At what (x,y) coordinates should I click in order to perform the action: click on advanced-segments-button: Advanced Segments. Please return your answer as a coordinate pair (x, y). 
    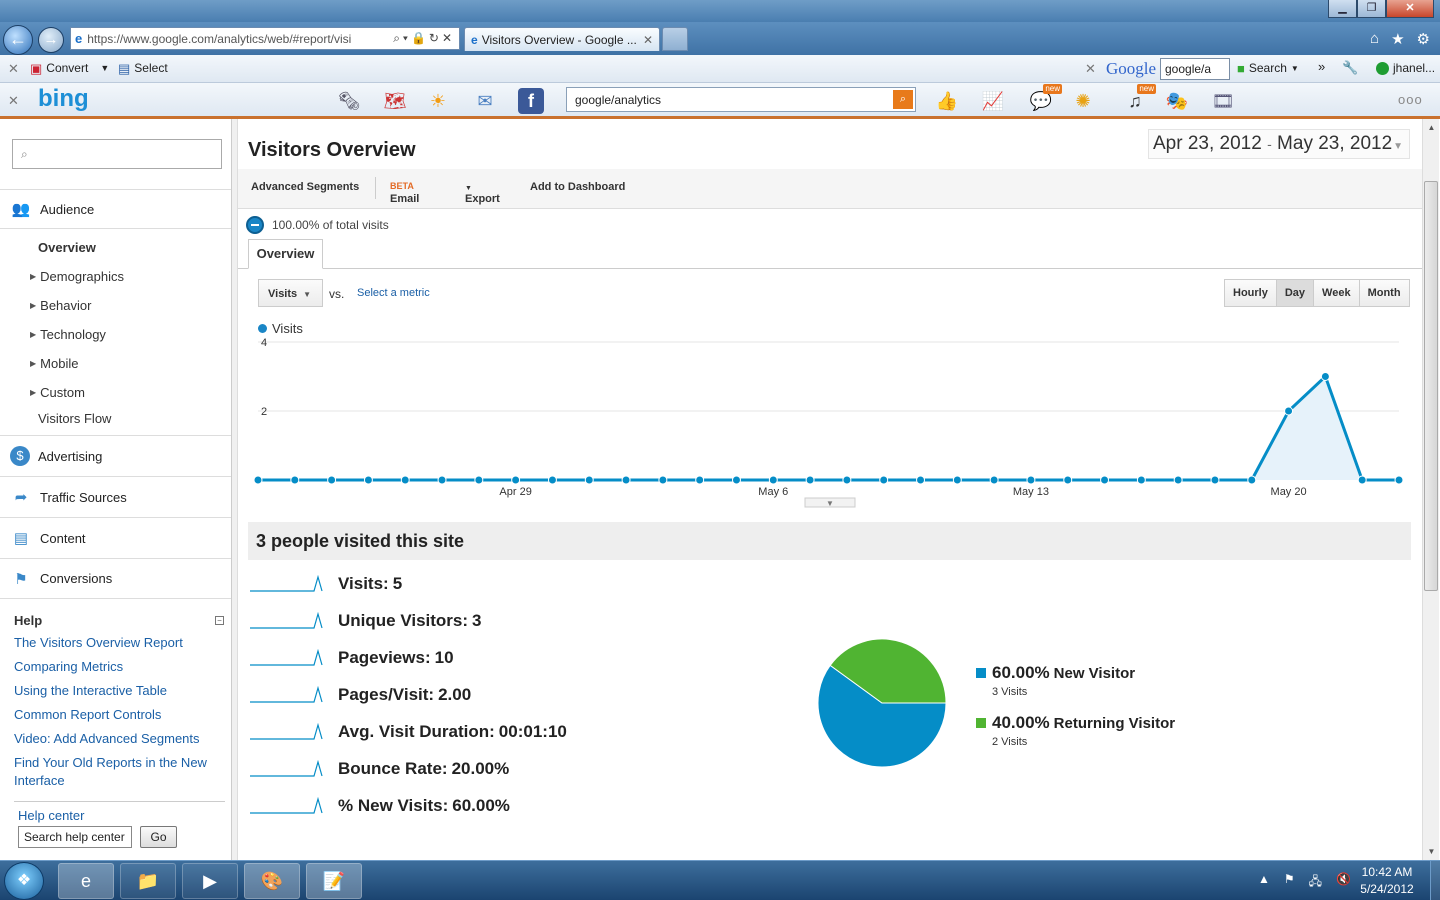
    Looking at the image, I should click on (305, 187).